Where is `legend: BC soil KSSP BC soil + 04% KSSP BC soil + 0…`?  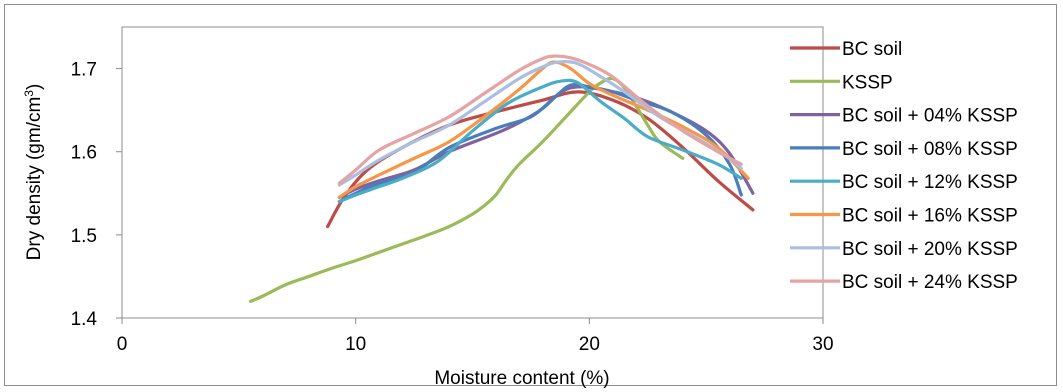
legend: BC soil KSSP BC soil + 04% KSSP BC soil + 0… is located at coordinates (904, 166).